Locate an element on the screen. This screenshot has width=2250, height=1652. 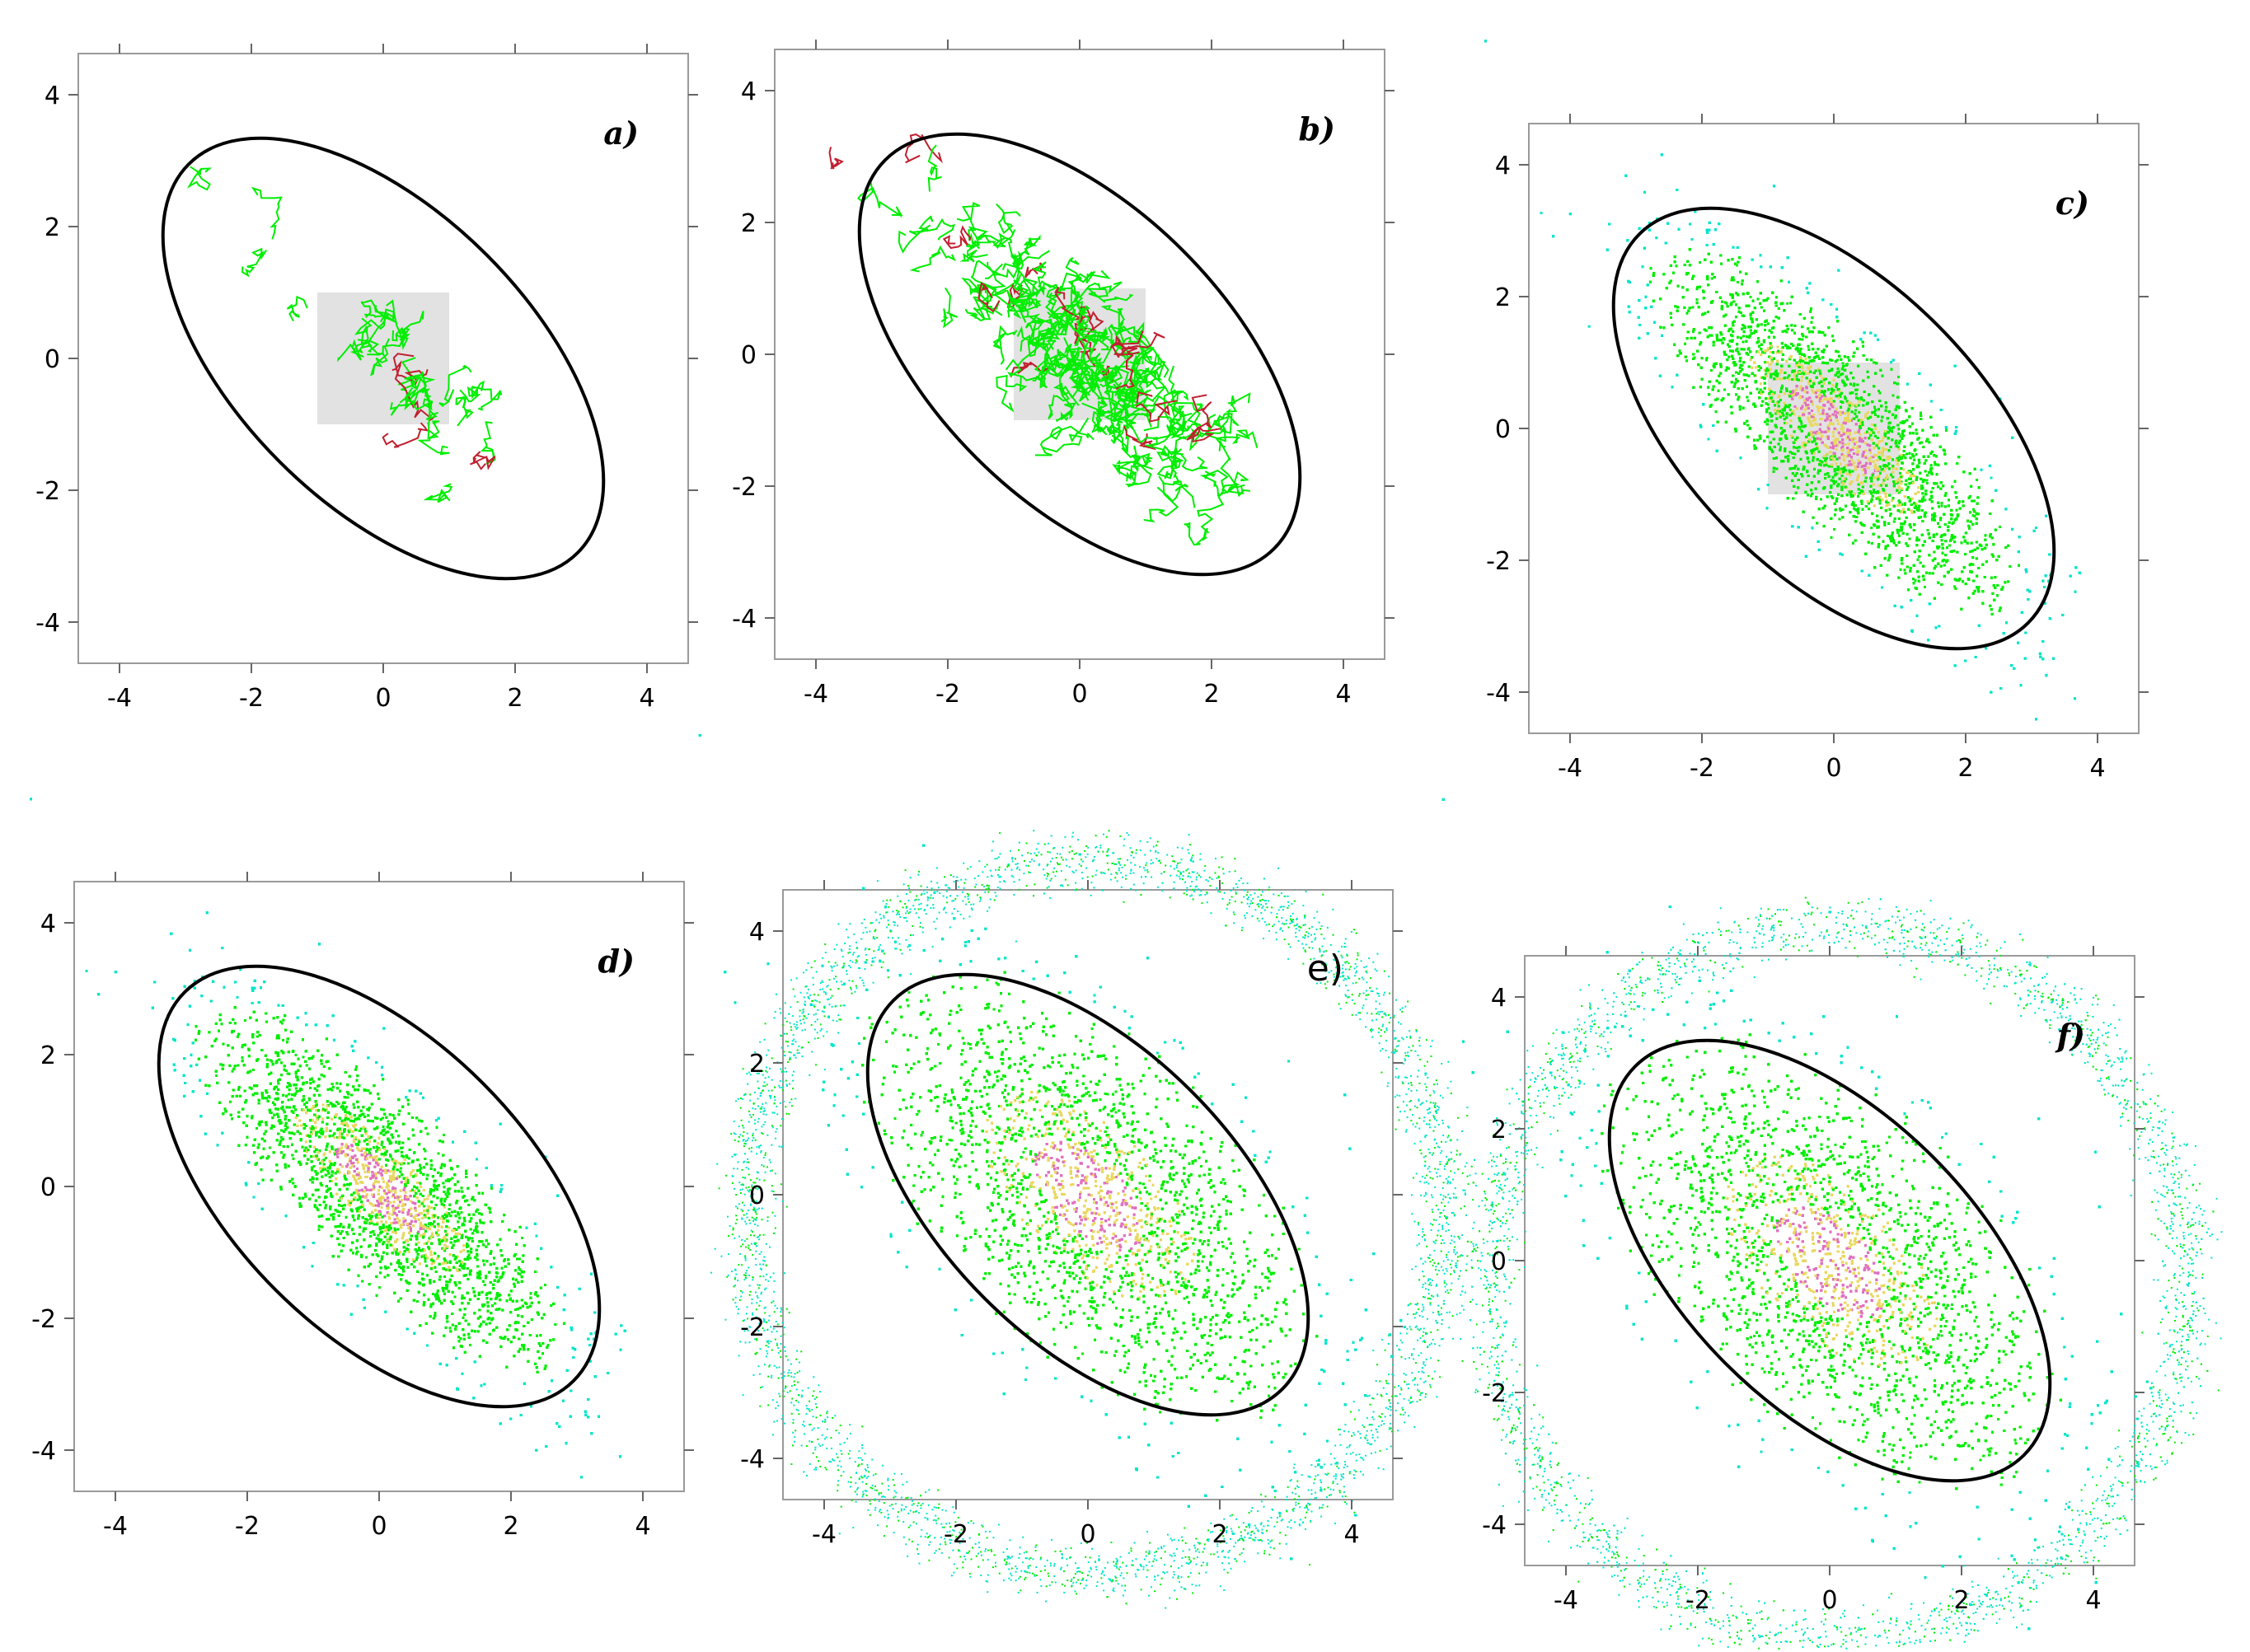
panel-label: b) is located at coordinates (1316, 129).